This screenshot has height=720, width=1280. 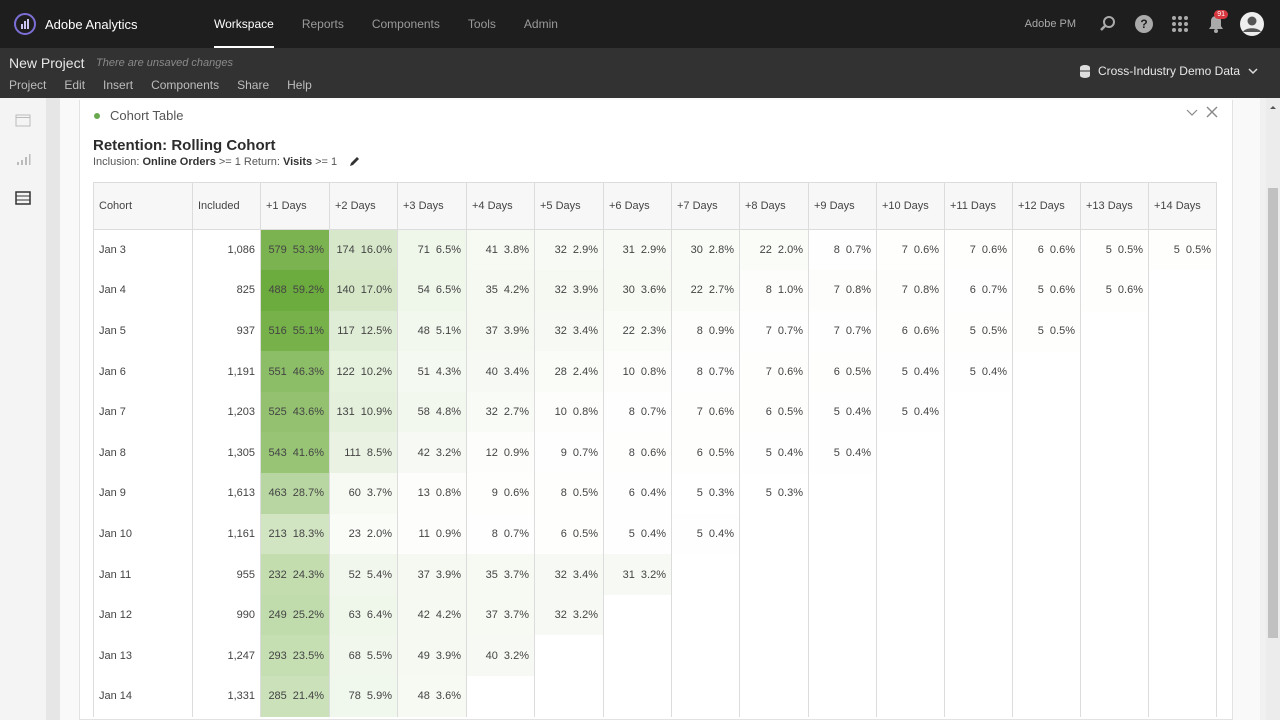 What do you see at coordinates (1212, 112) in the screenshot?
I see `close-icon` at bounding box center [1212, 112].